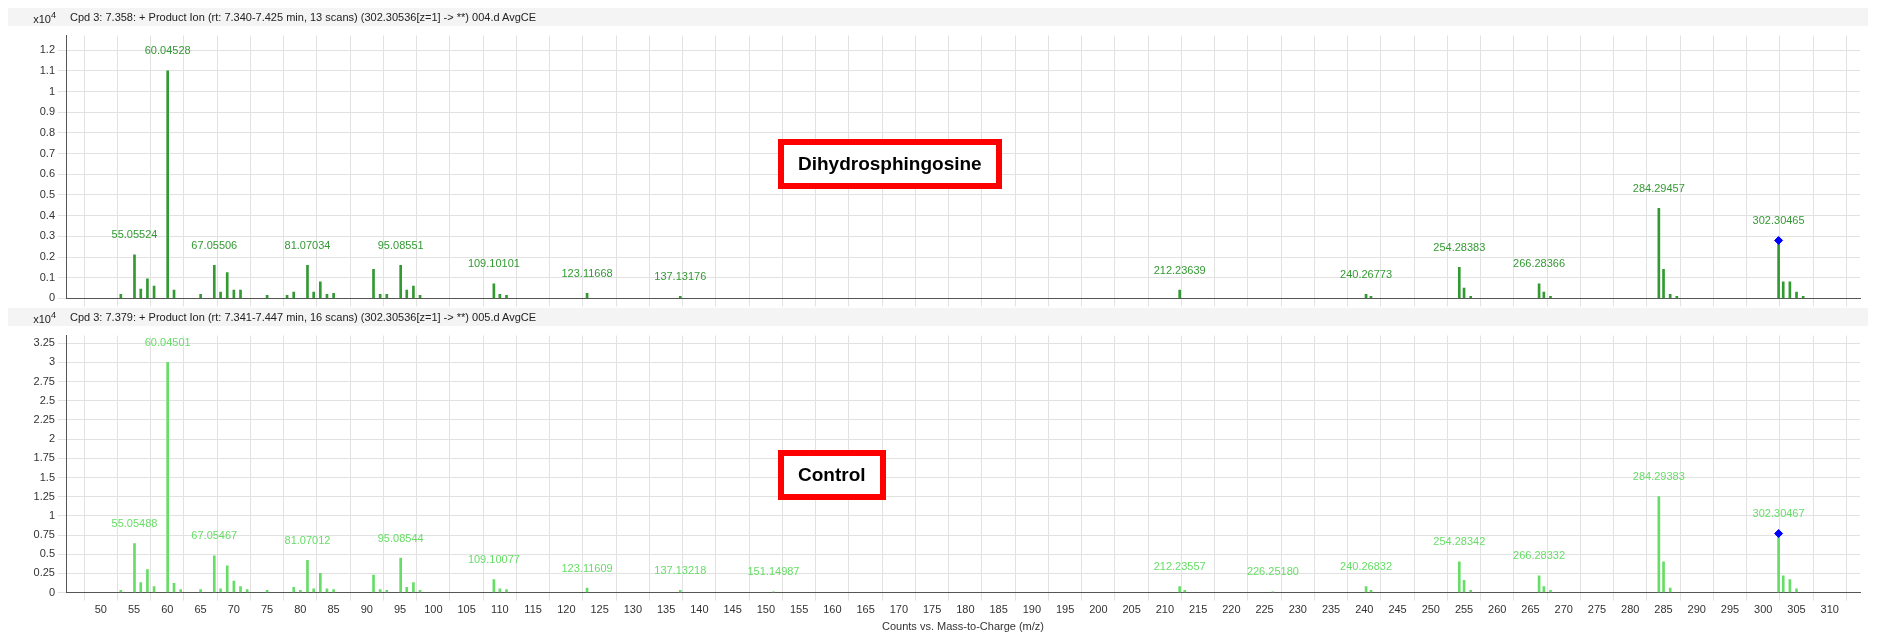  Describe the element at coordinates (1459, 246) in the screenshot. I see `annotation: 254.28383` at that location.